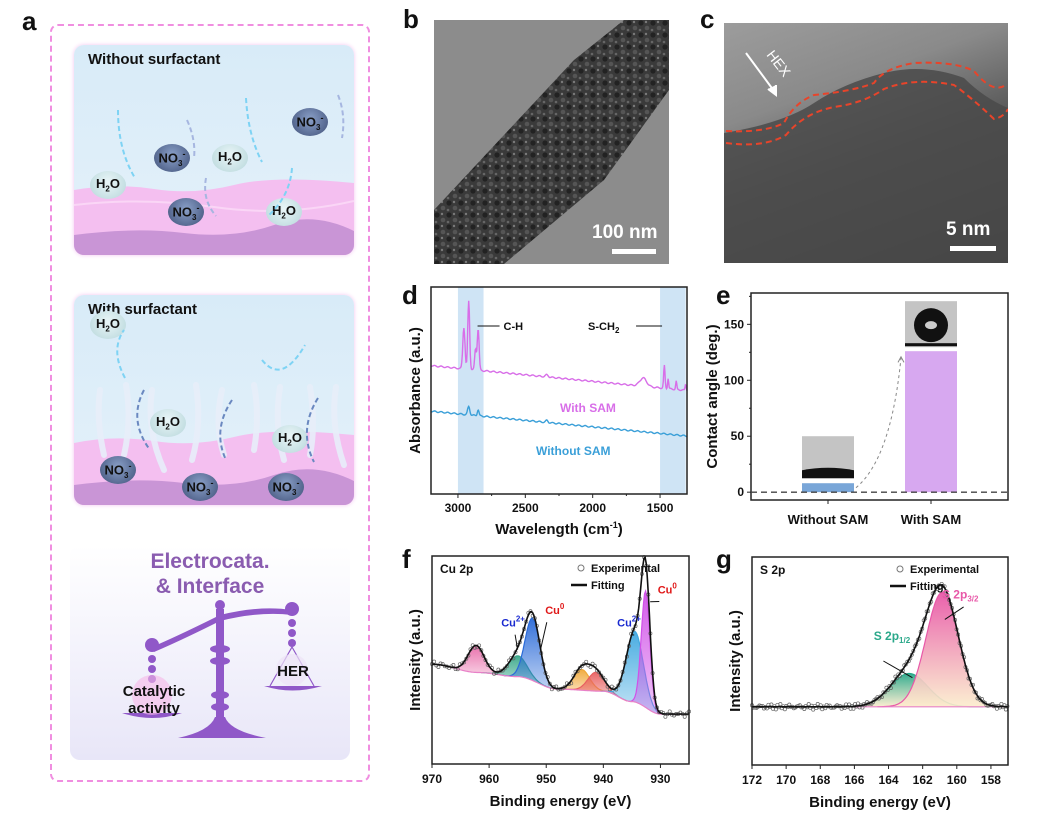  I want to click on y-axis-label: Absorbance (a.u.), so click(415, 390).